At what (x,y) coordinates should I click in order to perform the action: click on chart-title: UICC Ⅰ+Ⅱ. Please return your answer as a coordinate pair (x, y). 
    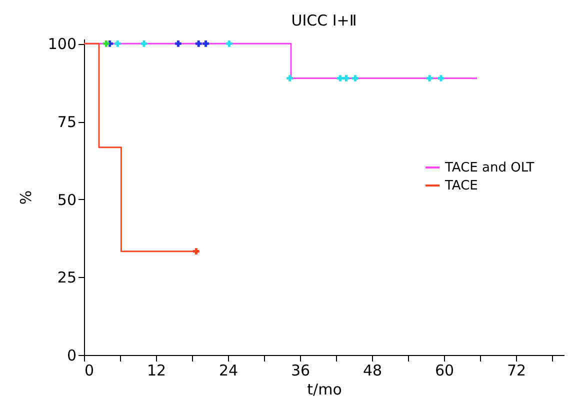
    Looking at the image, I should click on (324, 21).